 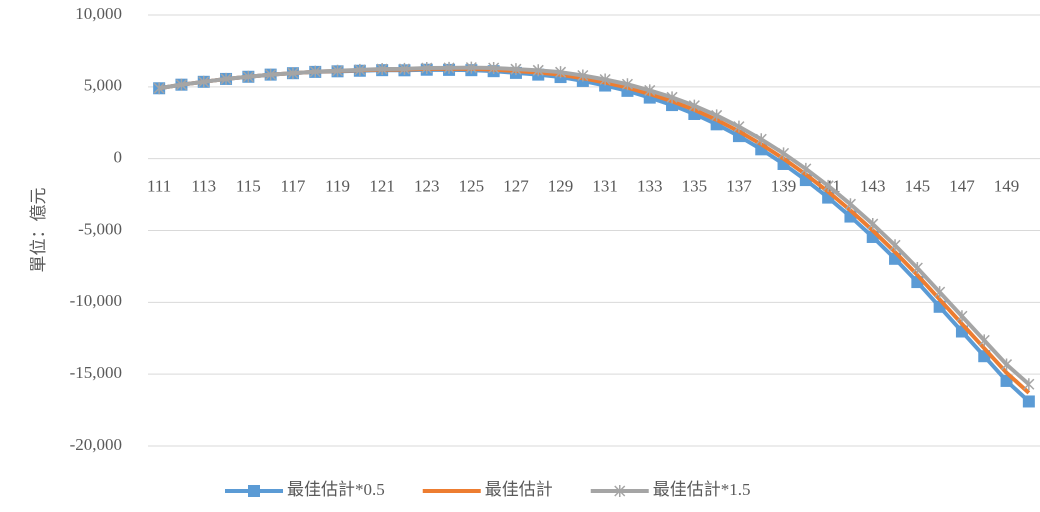 I want to click on y-tick-label: -20,000, so click(x=96, y=444).